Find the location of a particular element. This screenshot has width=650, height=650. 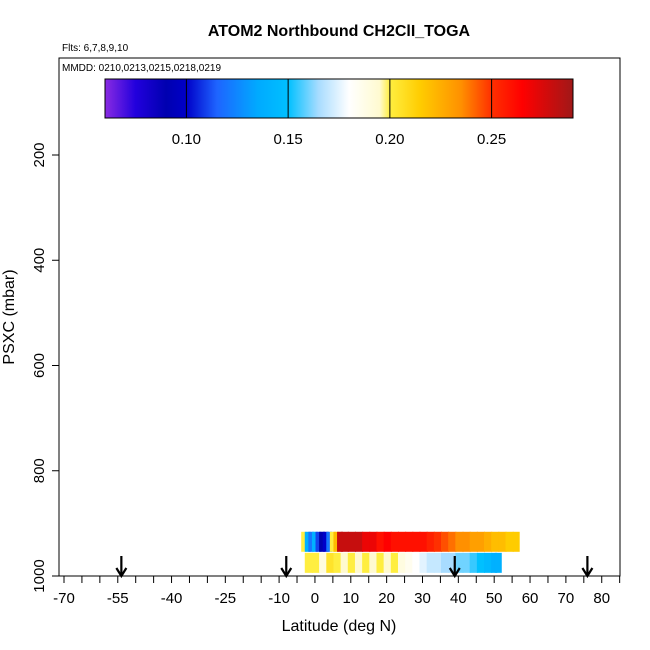

x-axis-label: Latitude (deg N) is located at coordinates (339, 626).